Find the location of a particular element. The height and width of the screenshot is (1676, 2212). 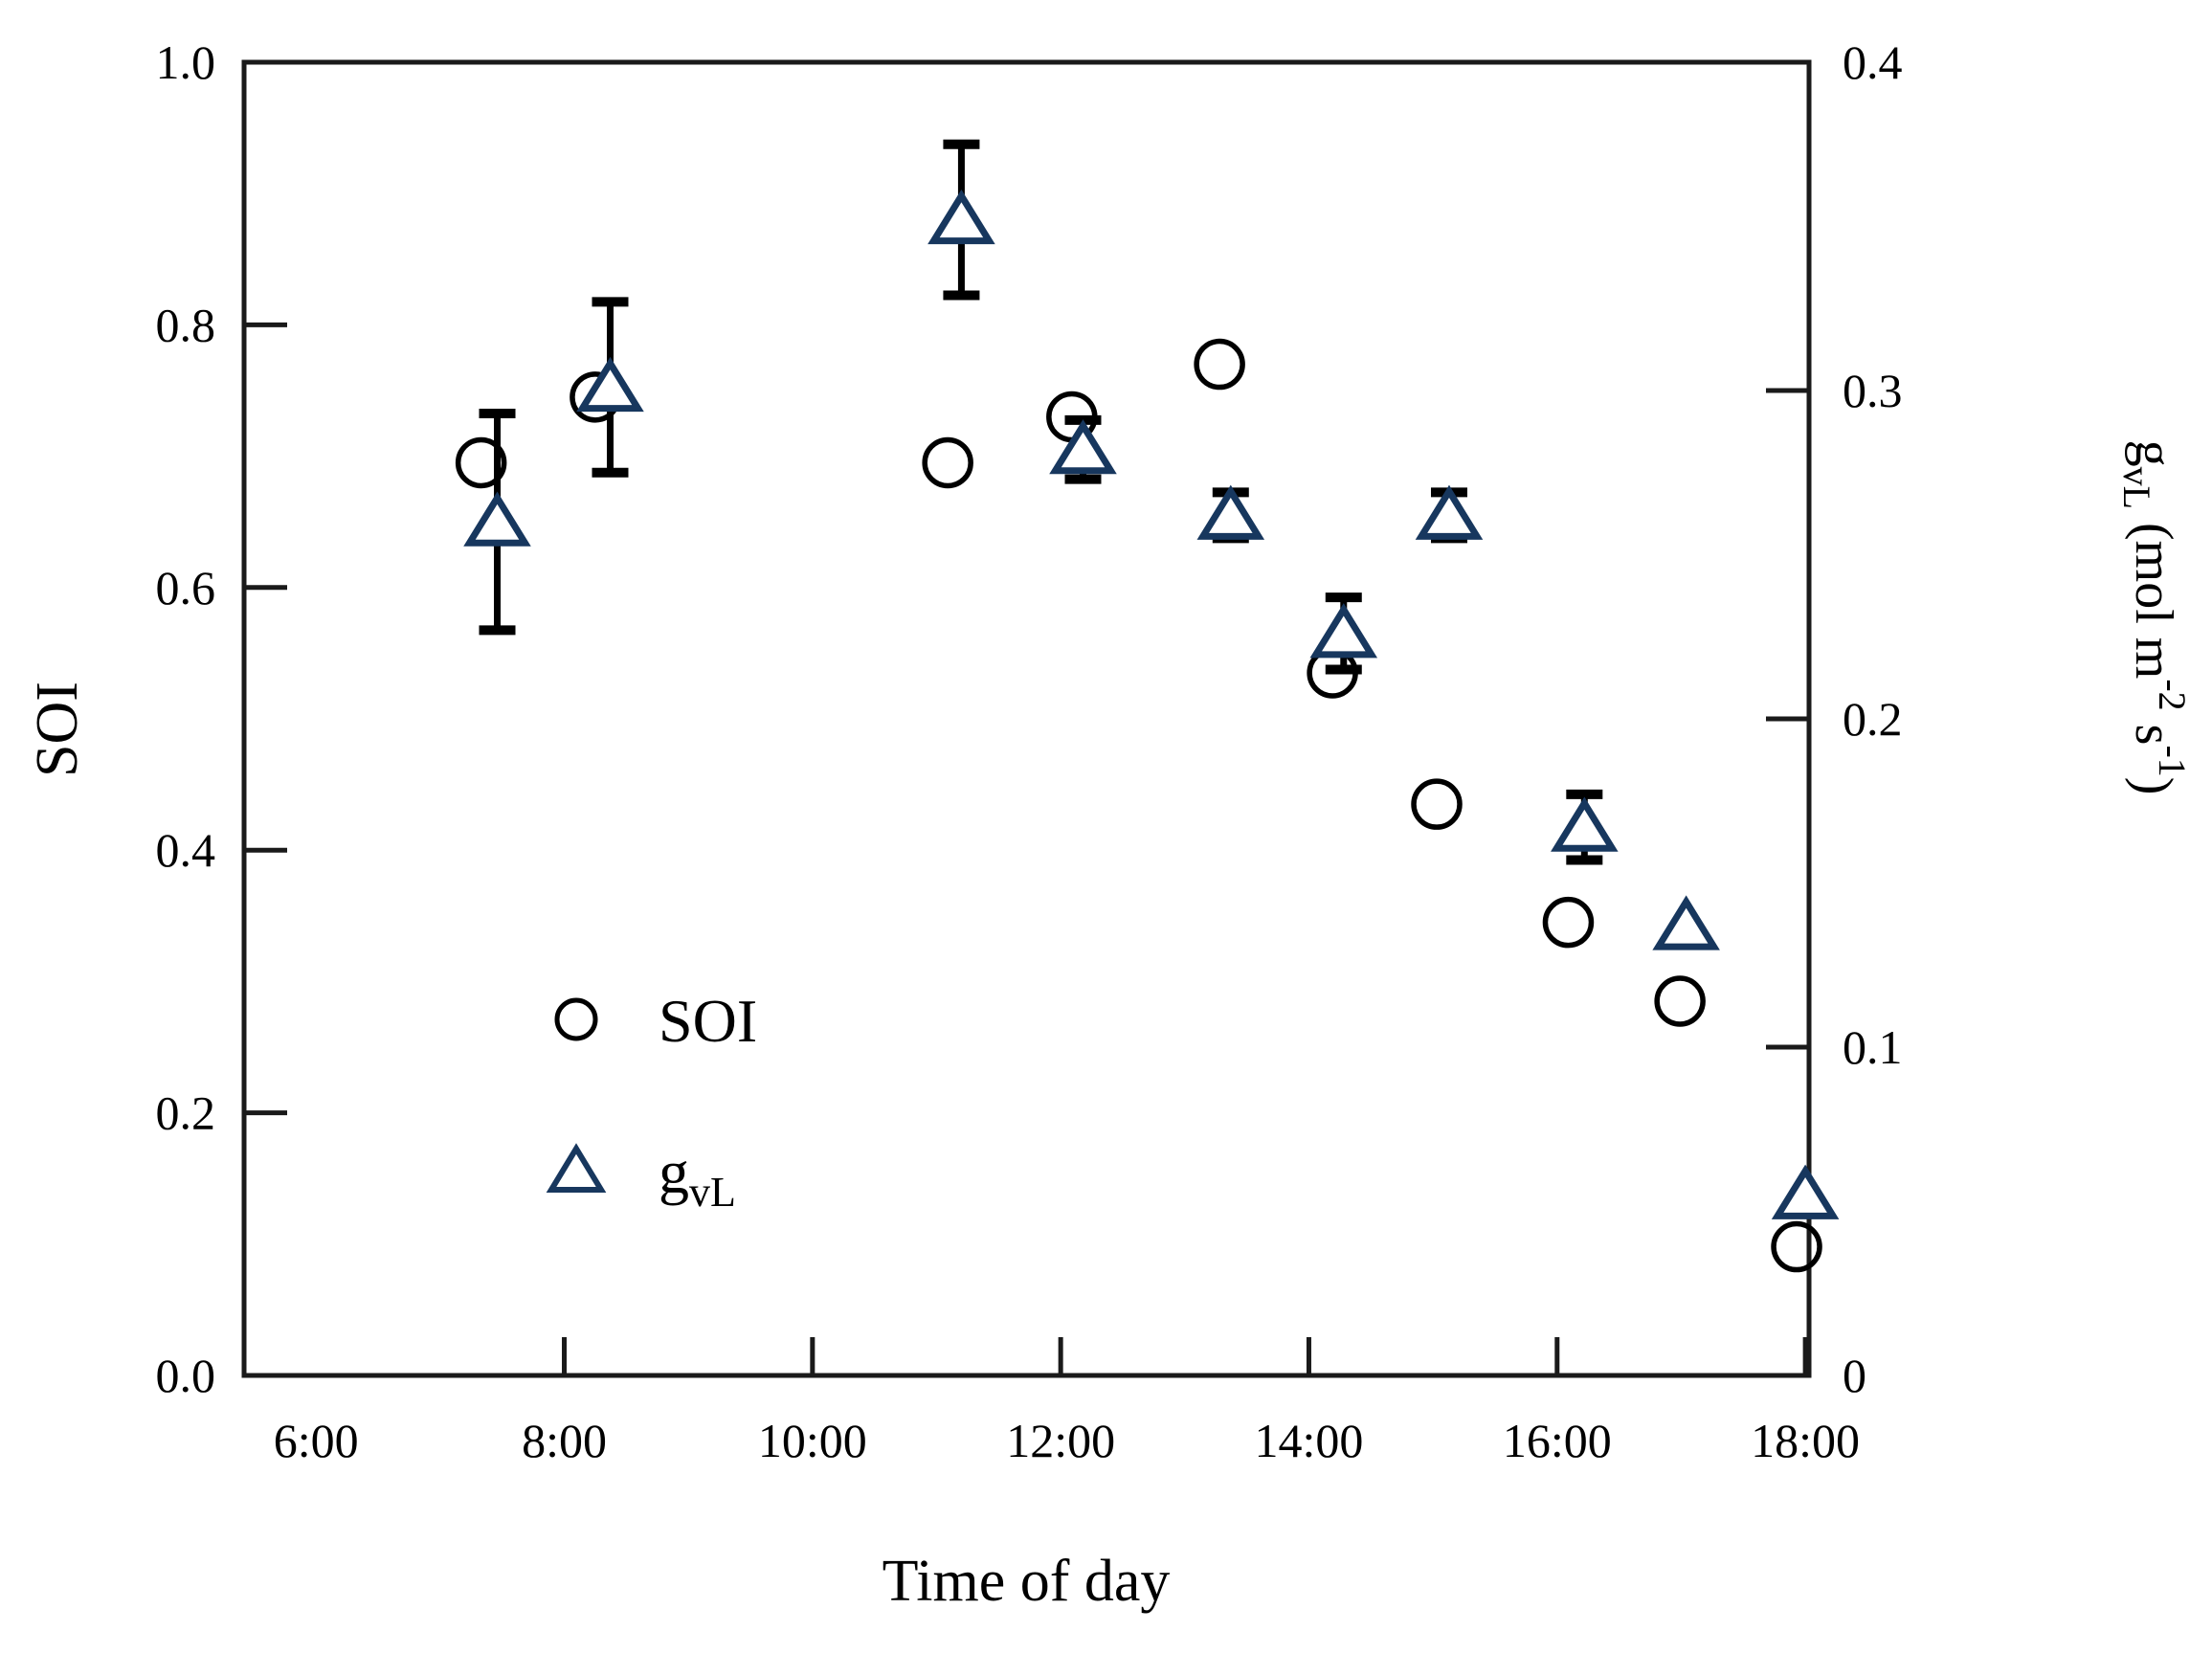

y-left-tick-label: 0.0 is located at coordinates (186, 1375).